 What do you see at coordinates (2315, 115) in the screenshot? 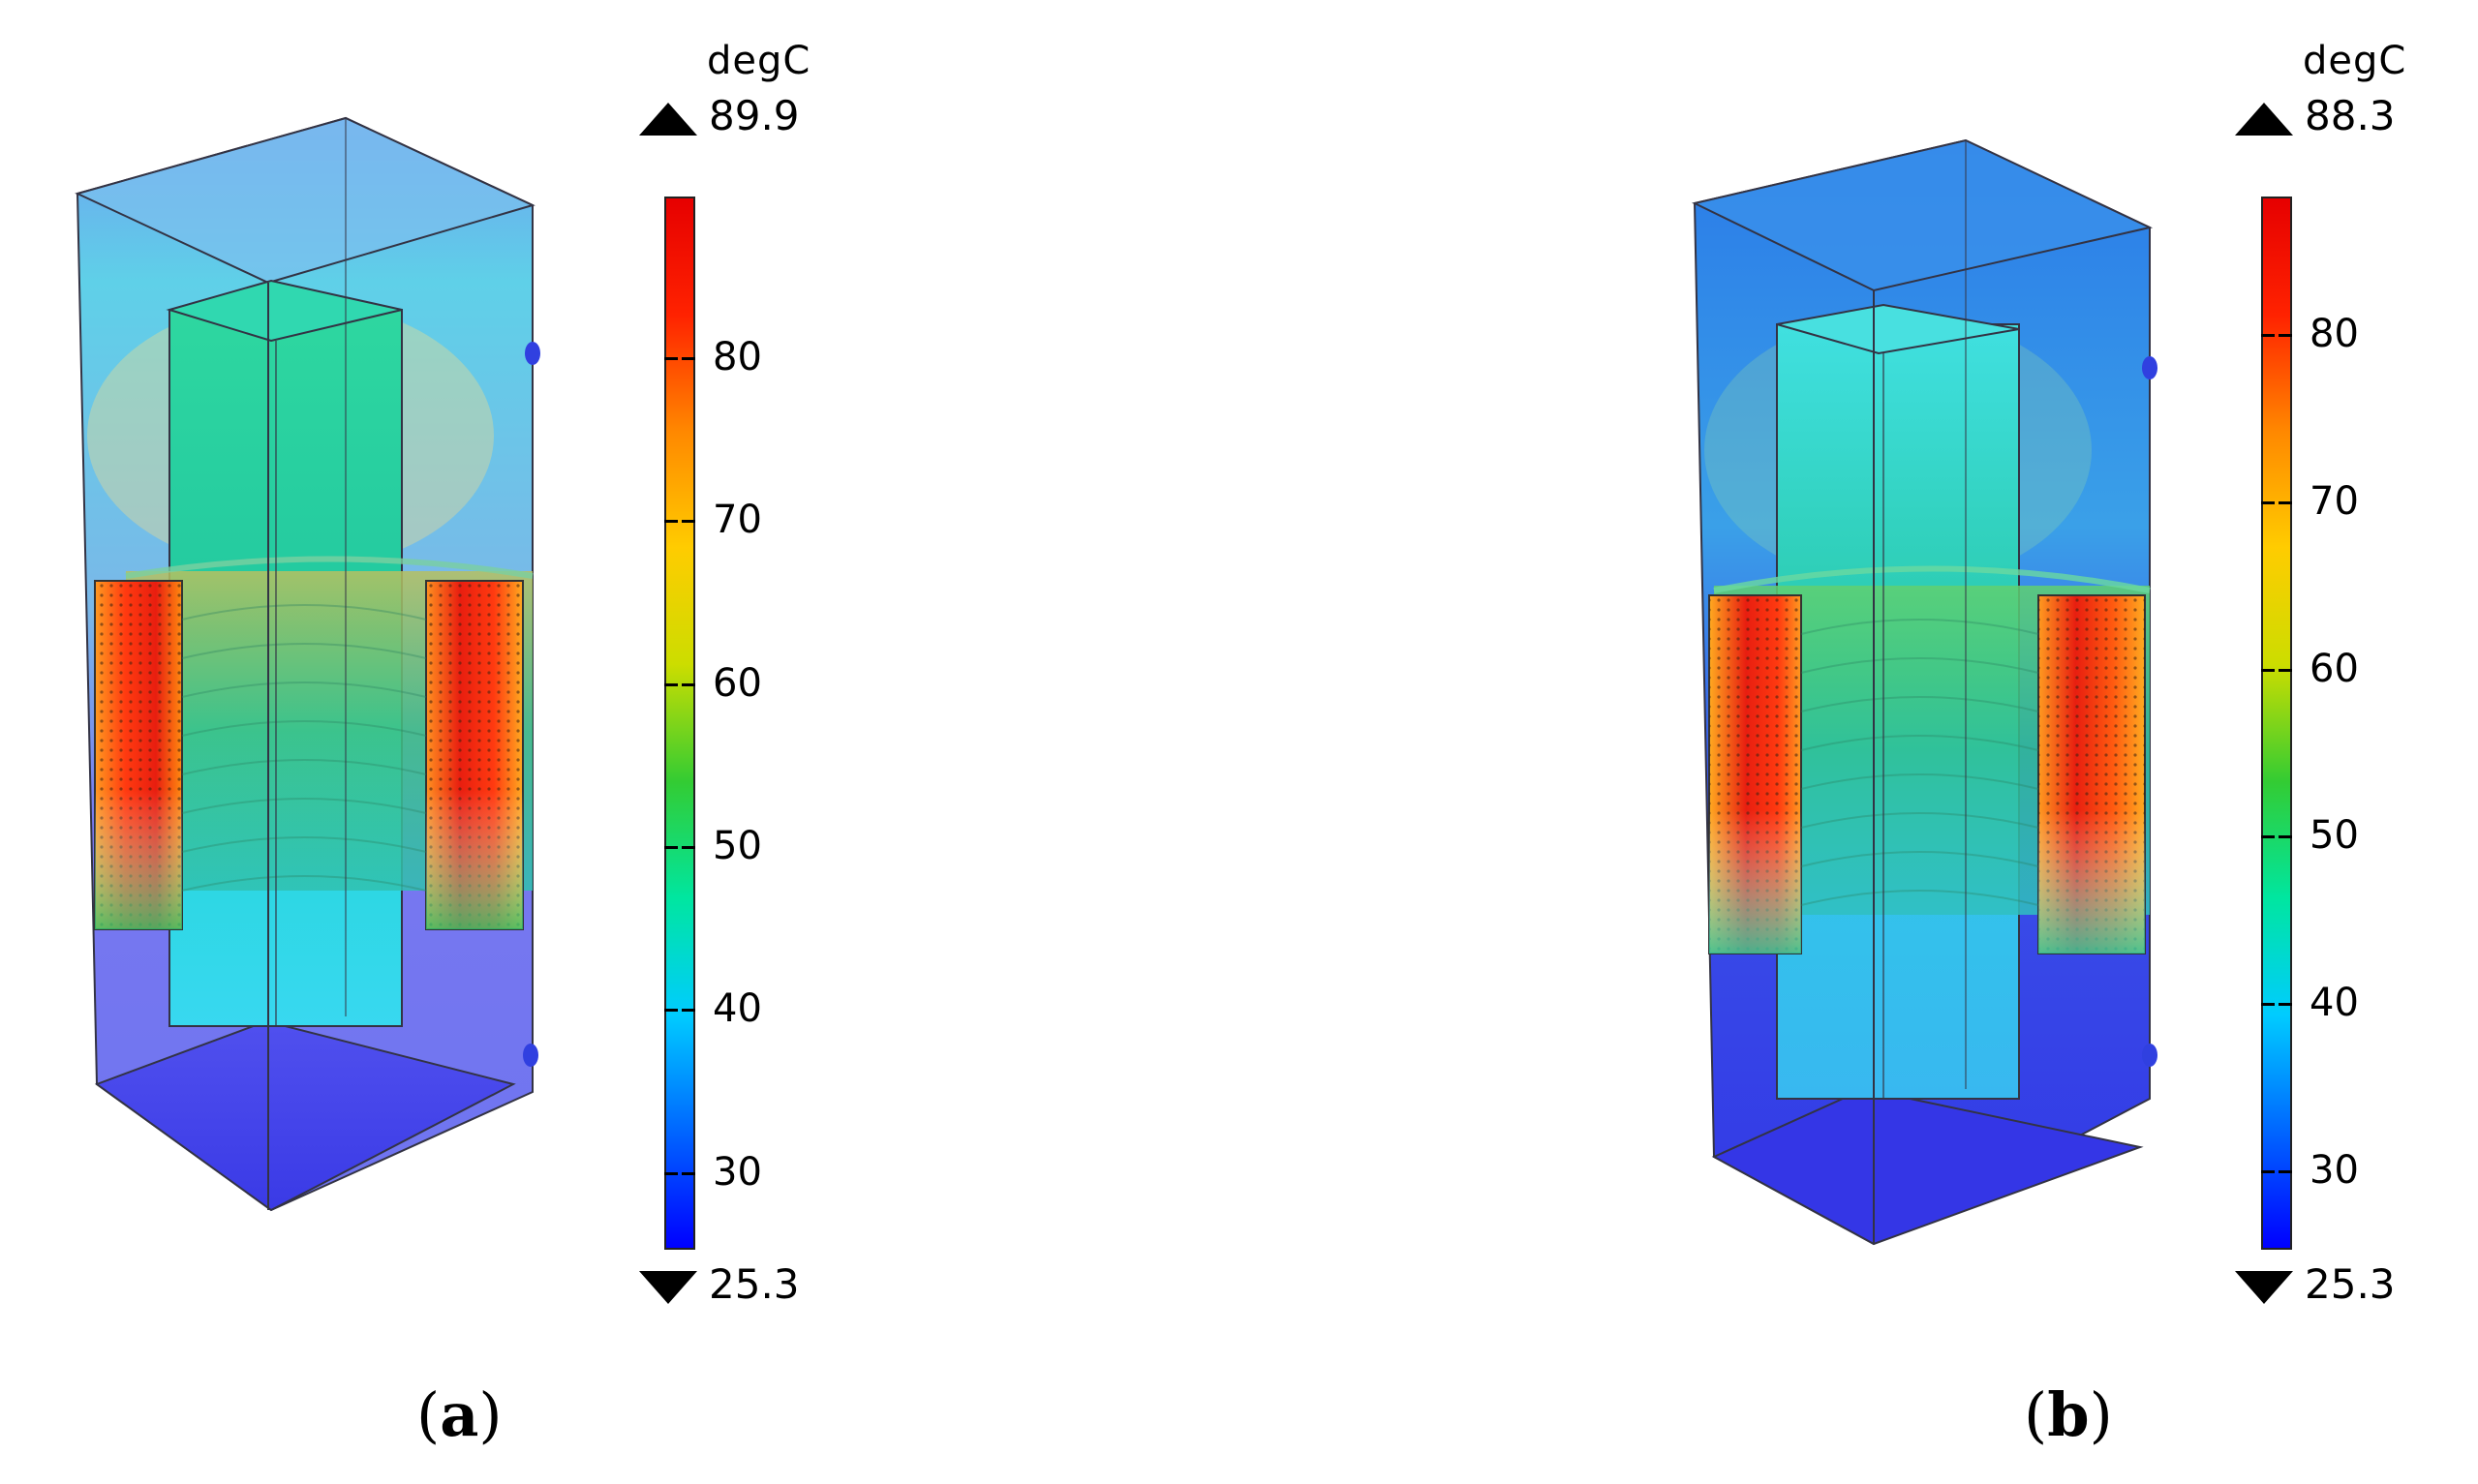
I see `colorbar-max-label: 88.3` at bounding box center [2315, 115].